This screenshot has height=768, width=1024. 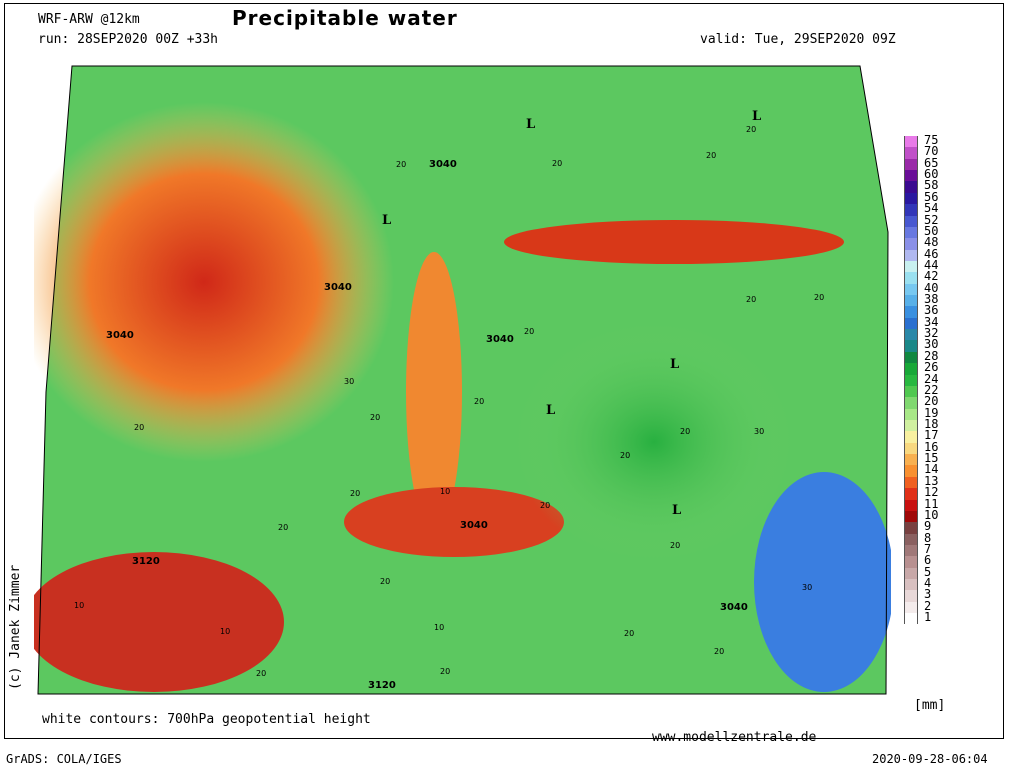 What do you see at coordinates (931, 151) in the screenshot?
I see `legend-label: 70` at bounding box center [931, 151].